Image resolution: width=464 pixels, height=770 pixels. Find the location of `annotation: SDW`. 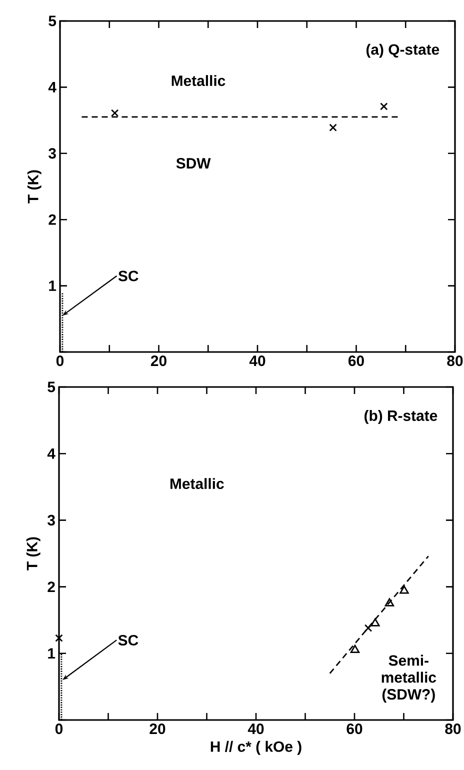

annotation: SDW is located at coordinates (193, 163).